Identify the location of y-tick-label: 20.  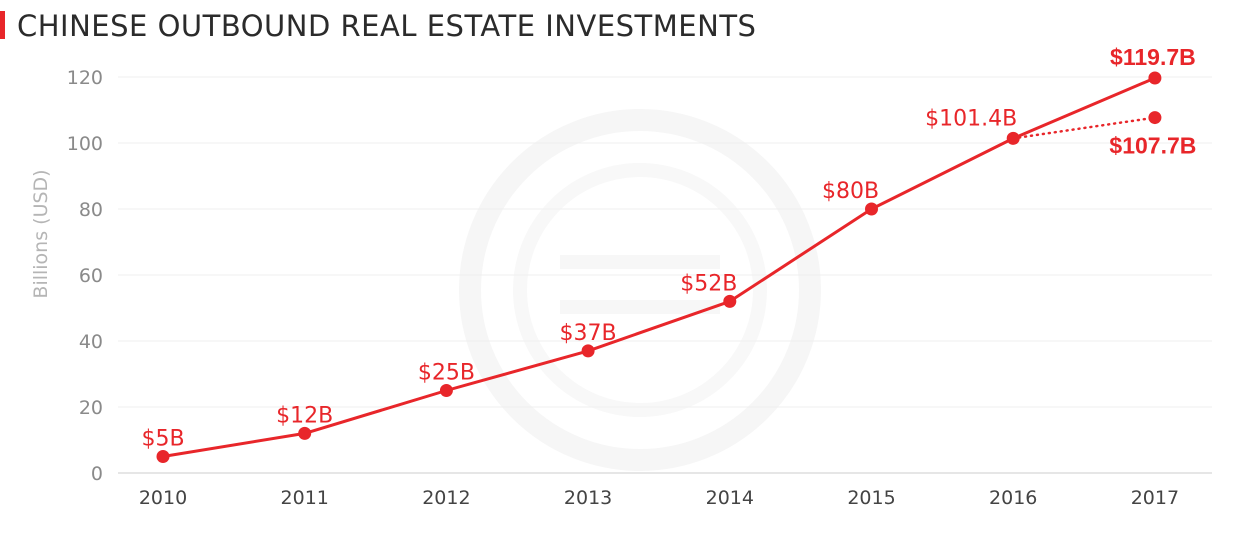
(91, 408).